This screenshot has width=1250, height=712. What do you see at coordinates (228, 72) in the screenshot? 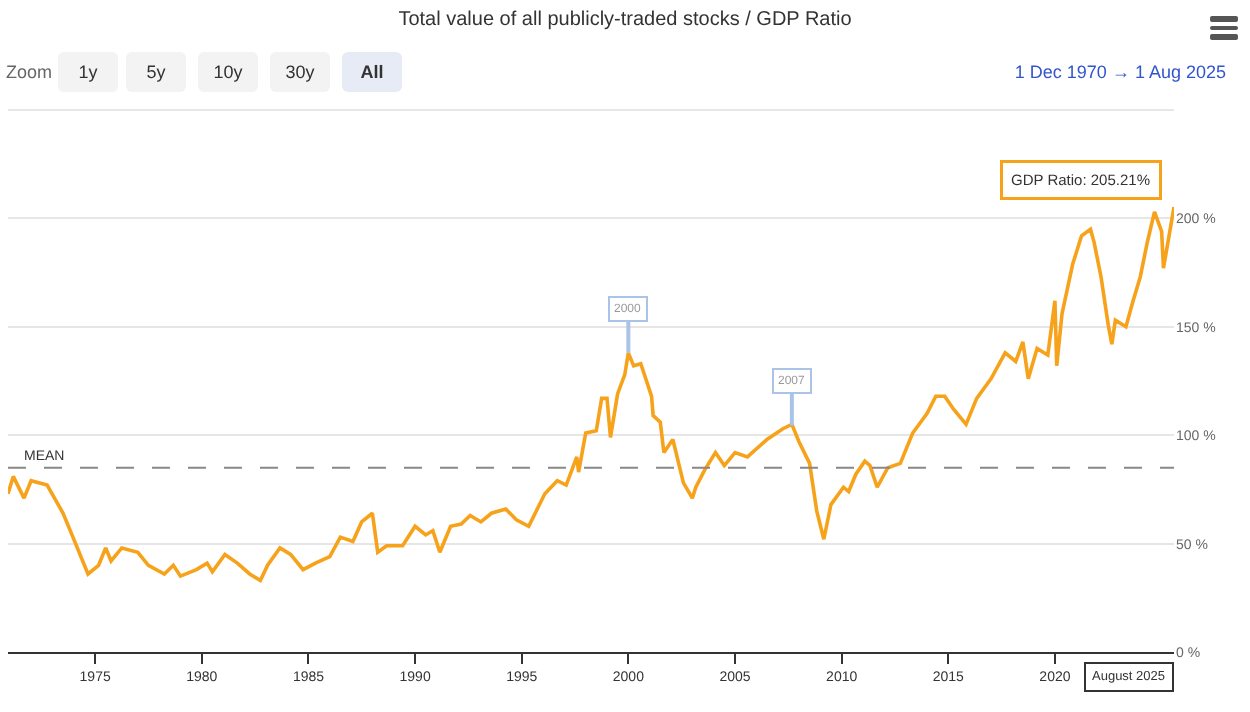
I see `text: 10y` at bounding box center [228, 72].